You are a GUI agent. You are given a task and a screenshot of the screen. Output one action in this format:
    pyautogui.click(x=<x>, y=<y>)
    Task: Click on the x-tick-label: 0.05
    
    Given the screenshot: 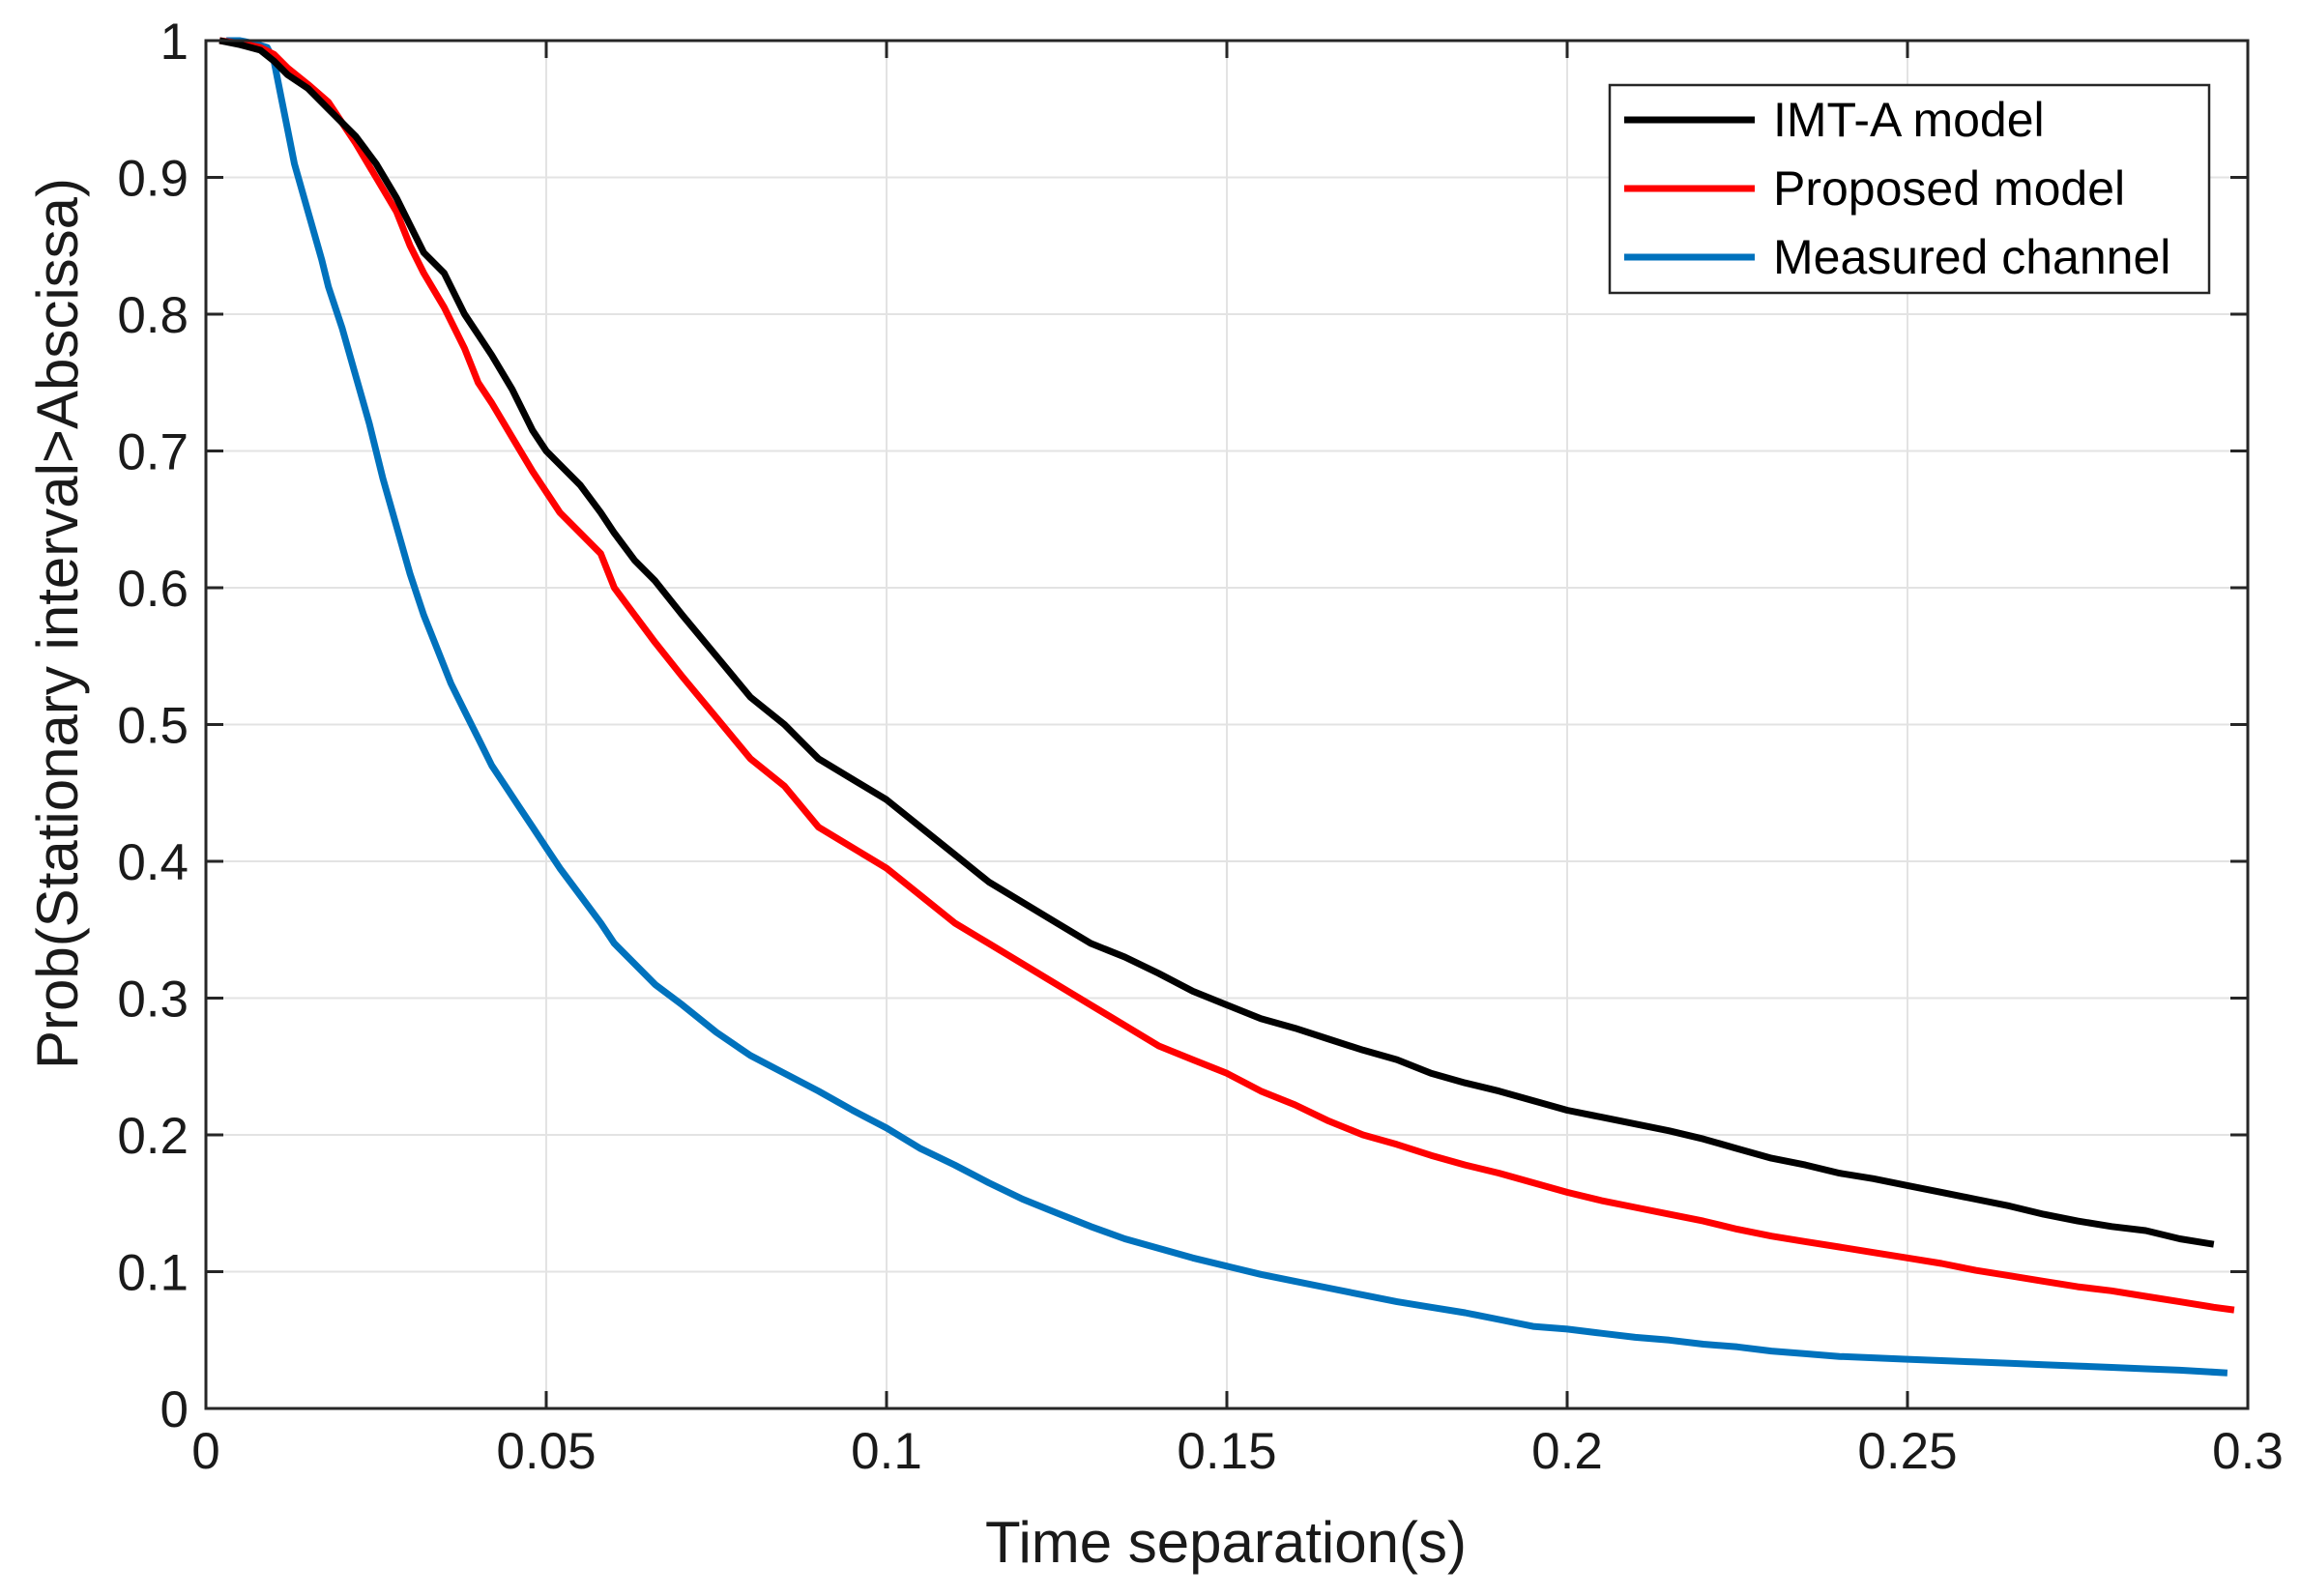 What is the action you would take?
    pyautogui.click(x=546, y=1451)
    